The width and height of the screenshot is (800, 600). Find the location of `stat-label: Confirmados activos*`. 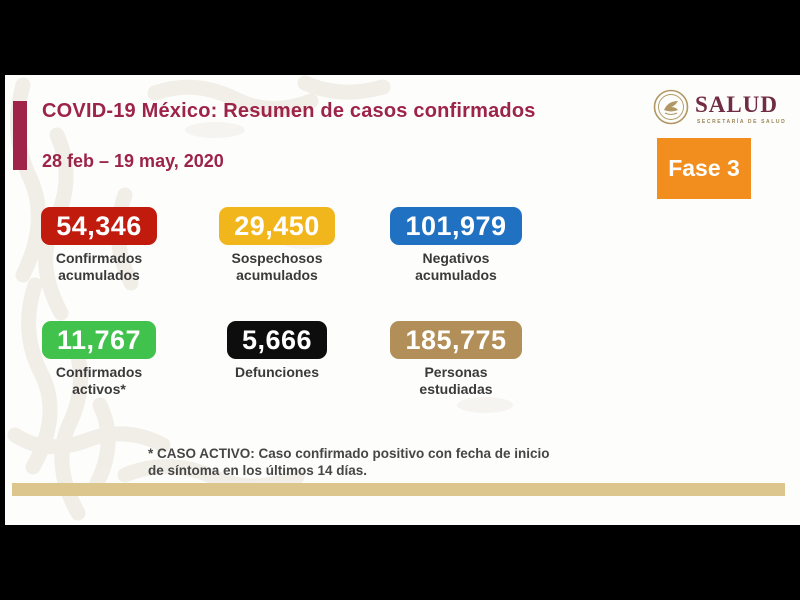

stat-label: Confirmados activos* is located at coordinates (99, 380).